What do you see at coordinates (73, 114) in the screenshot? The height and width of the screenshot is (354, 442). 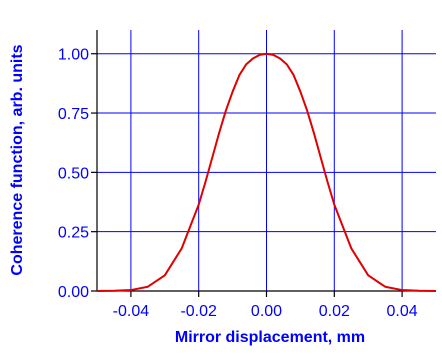 I see `y-tick-label-3: 0.75` at bounding box center [73, 114].